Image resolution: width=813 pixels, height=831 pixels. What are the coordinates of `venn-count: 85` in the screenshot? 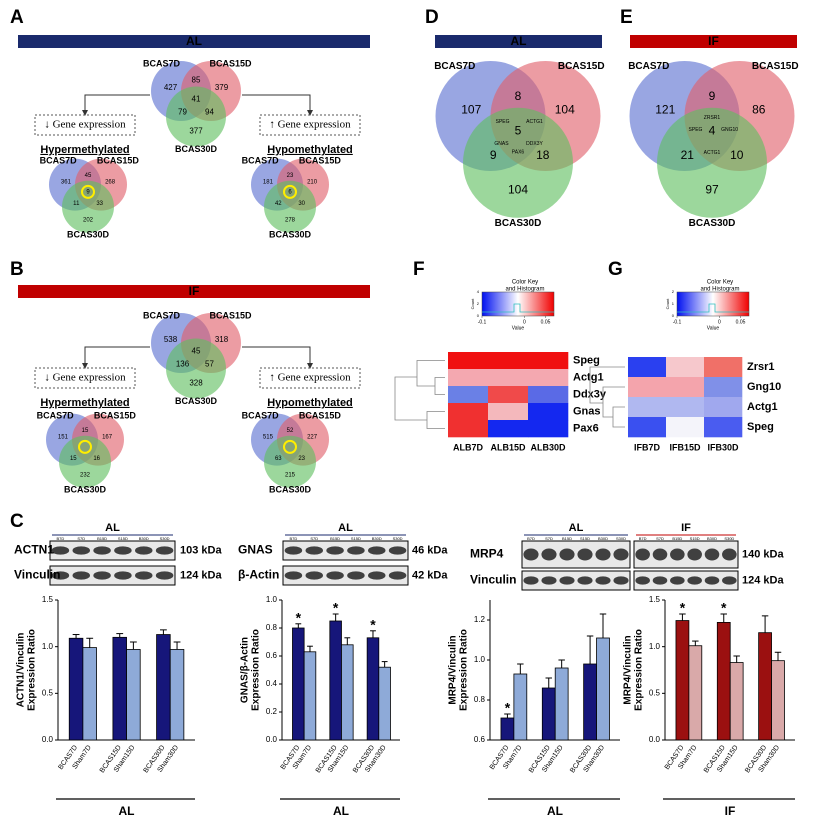 It's located at (196, 80).